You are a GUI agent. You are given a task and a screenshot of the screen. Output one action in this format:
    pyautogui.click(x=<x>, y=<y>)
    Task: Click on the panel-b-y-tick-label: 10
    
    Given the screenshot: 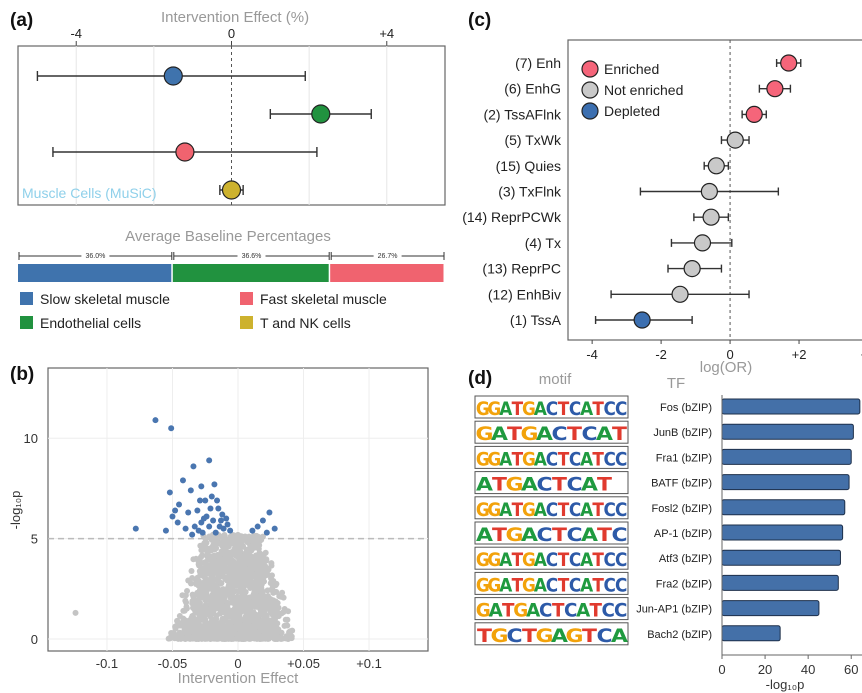 What is the action you would take?
    pyautogui.click(x=31, y=438)
    